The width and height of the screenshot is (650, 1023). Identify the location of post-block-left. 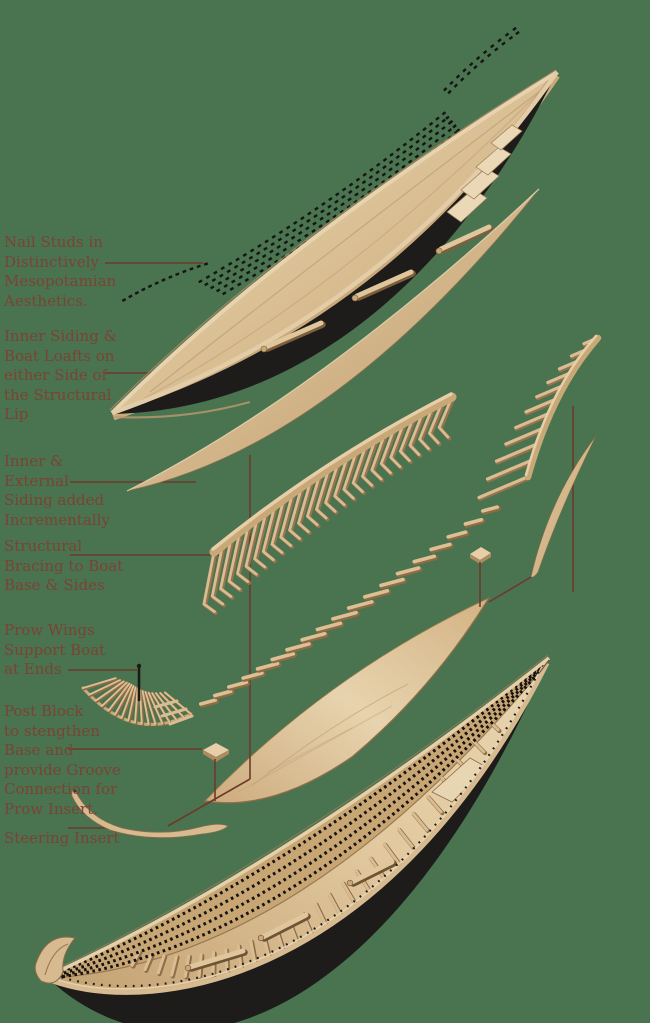
(216, 752).